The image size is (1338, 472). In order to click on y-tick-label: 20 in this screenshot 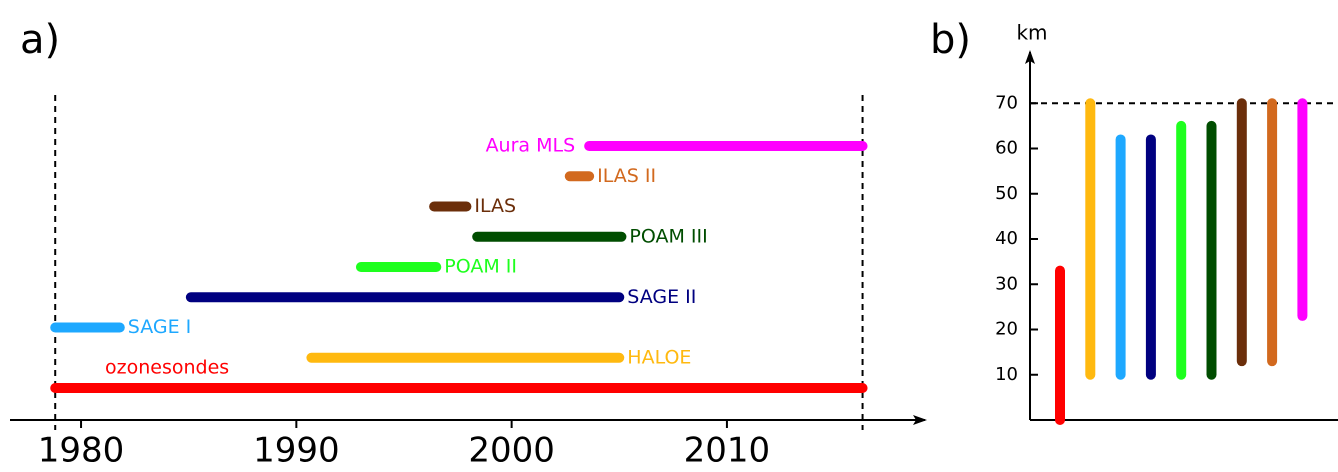, I will do `click(1006, 329)`.